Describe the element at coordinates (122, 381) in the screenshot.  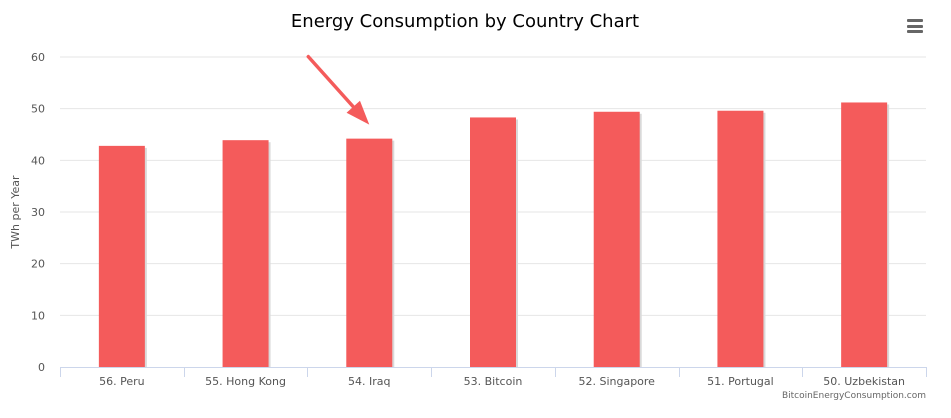
I see `x-tick-label: 56. Peru` at that location.